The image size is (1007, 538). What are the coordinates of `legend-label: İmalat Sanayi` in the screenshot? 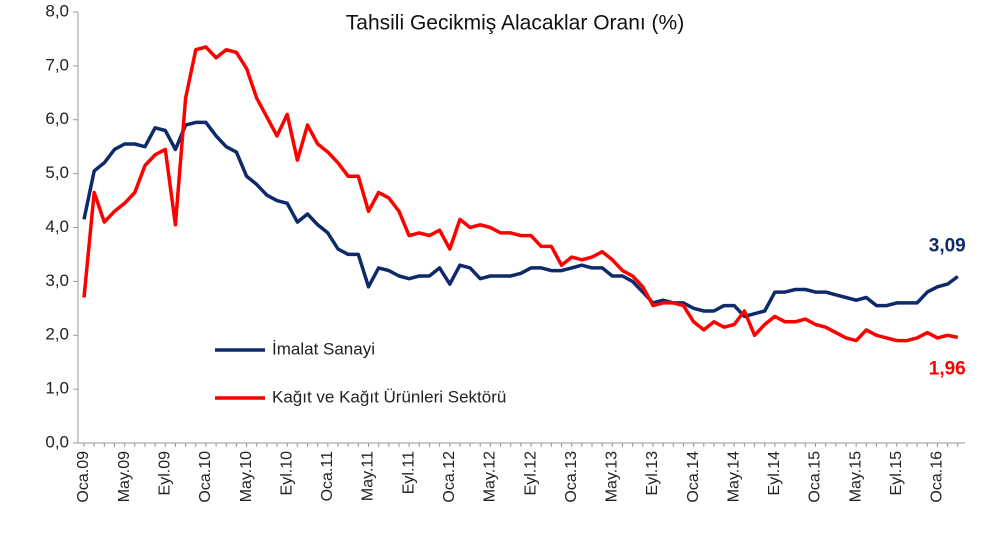 It's located at (323, 348).